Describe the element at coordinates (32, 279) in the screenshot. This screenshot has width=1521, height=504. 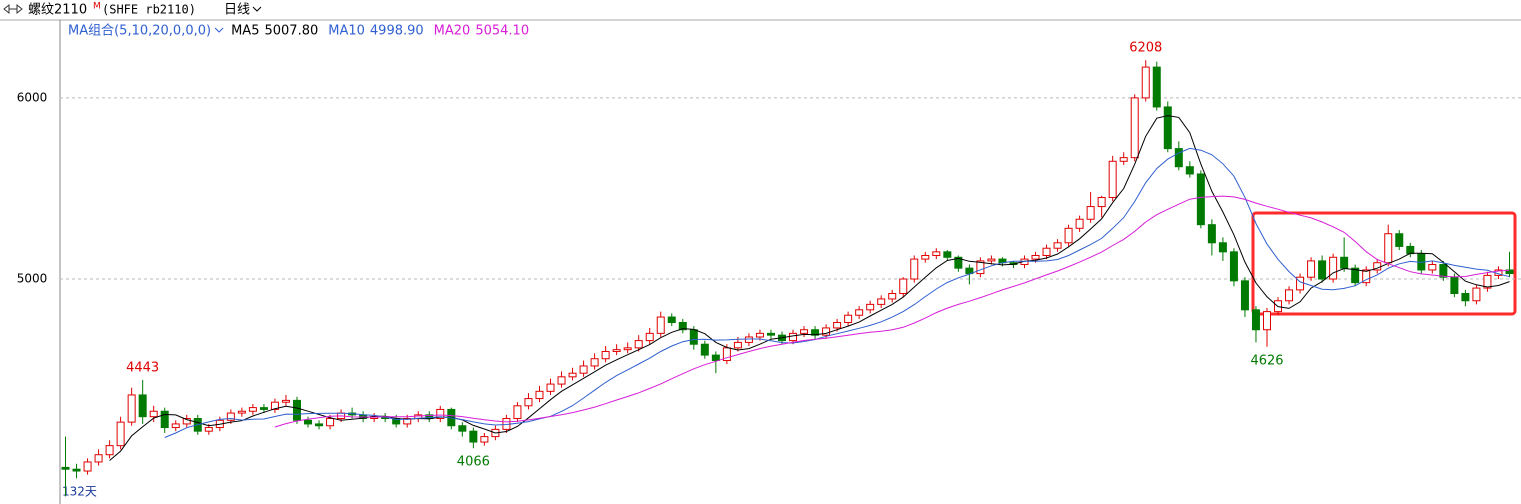
I see `y-tick-label: 5000` at that location.